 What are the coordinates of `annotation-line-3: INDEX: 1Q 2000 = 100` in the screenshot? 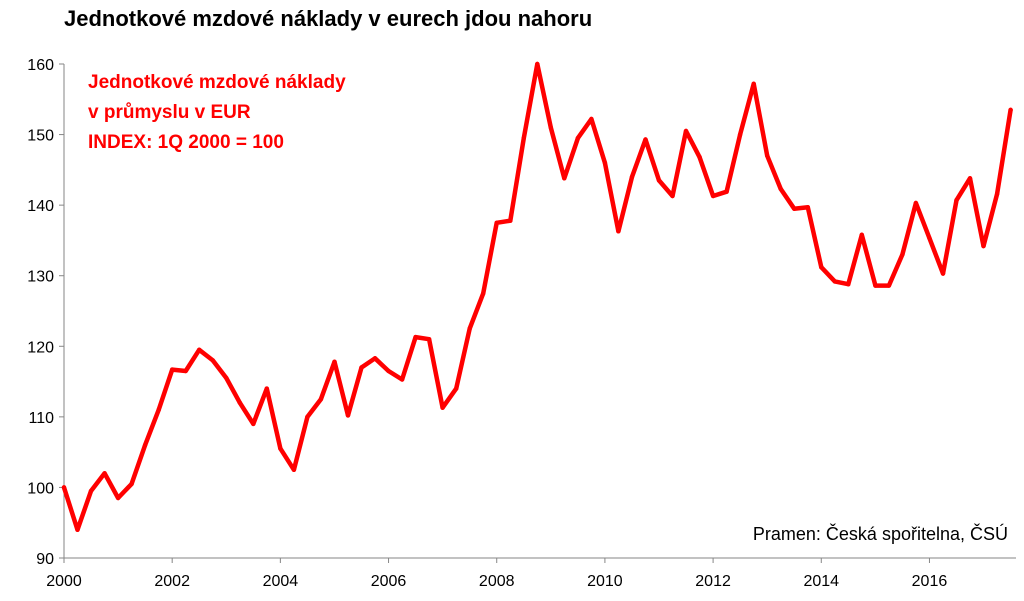 It's located at (186, 142).